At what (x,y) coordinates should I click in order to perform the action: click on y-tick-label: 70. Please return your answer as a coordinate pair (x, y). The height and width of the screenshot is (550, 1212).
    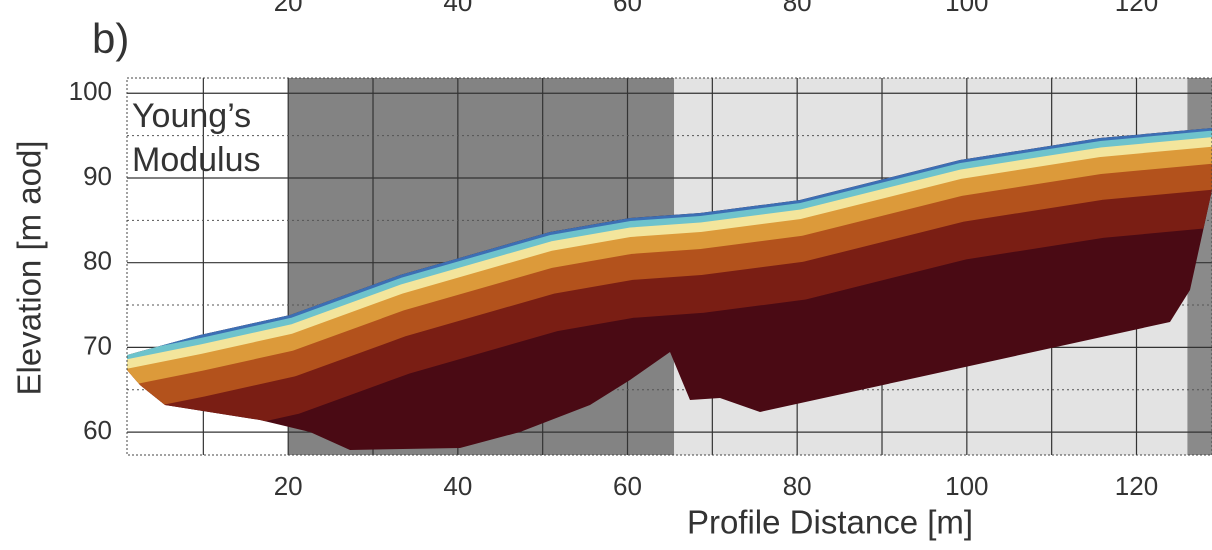
    Looking at the image, I should click on (97, 345).